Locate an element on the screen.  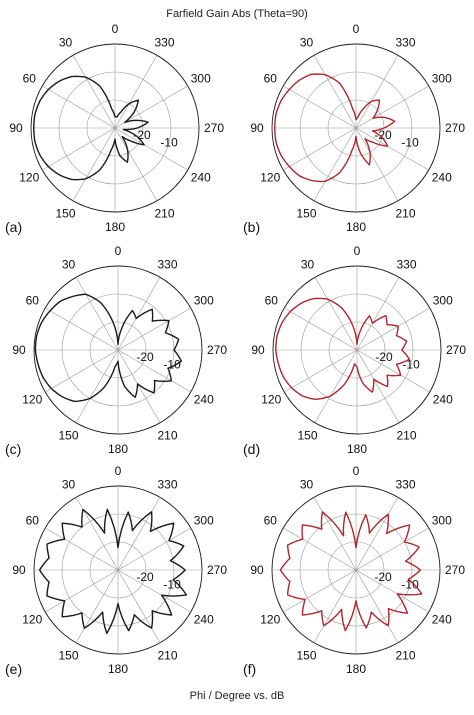
panel-label: (a) is located at coordinates (13, 227).